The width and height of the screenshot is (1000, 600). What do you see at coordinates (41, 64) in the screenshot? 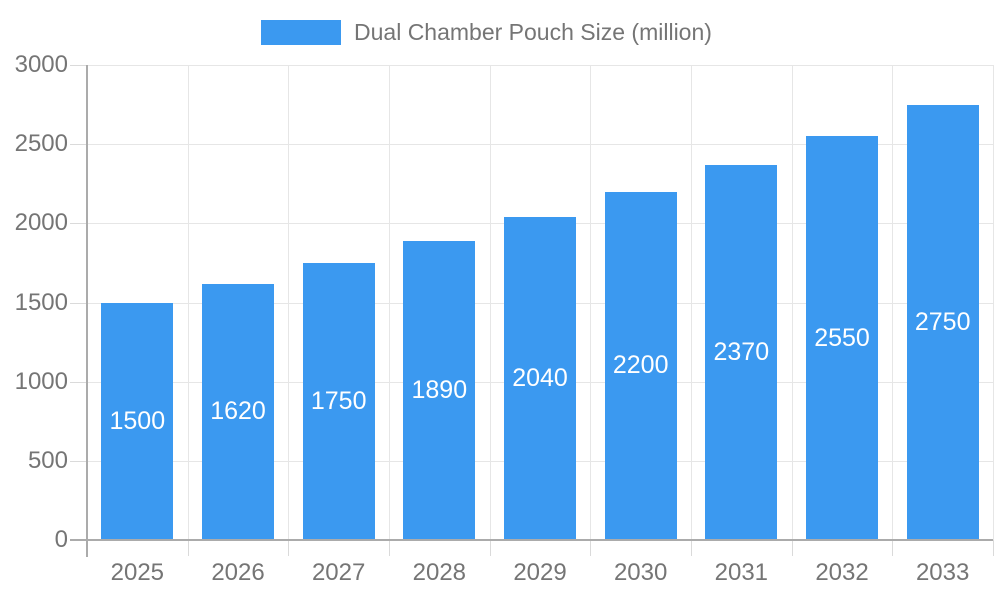
I see `y-axis-label: 3000` at bounding box center [41, 64].